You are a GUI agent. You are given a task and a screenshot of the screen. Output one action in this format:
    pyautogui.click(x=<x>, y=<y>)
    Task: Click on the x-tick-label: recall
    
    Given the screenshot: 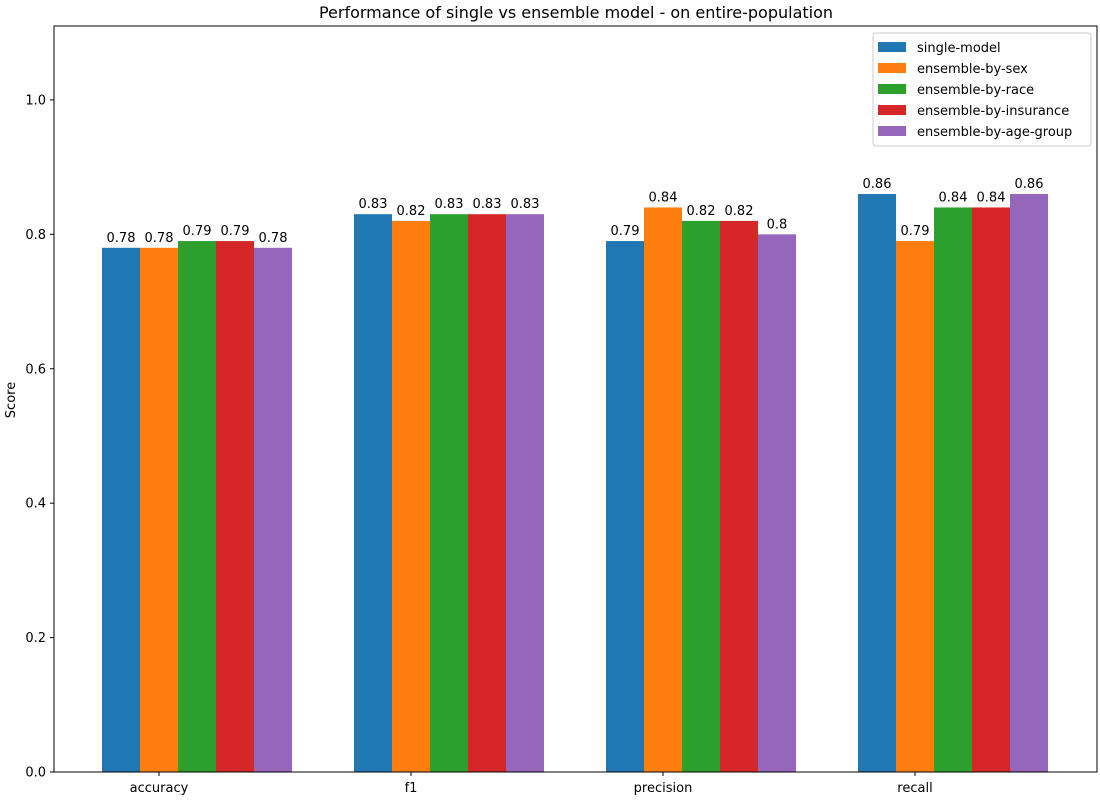 What is the action you would take?
    pyautogui.click(x=914, y=788)
    